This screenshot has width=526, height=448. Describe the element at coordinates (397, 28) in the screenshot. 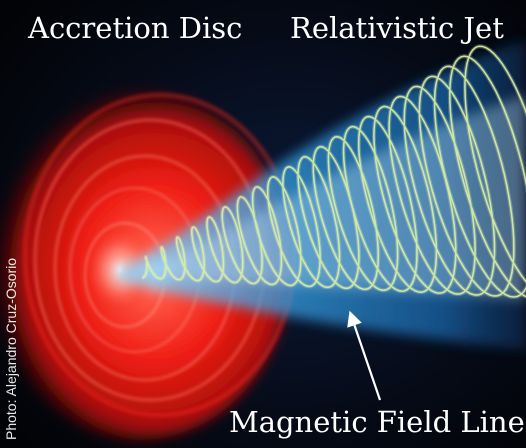

I see `relativistic-jet-label: Relativistic Jet` at that location.